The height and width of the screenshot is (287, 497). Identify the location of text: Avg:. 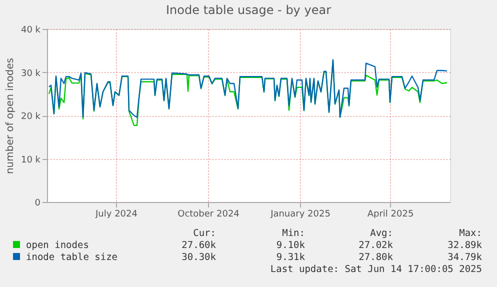
(381, 233).